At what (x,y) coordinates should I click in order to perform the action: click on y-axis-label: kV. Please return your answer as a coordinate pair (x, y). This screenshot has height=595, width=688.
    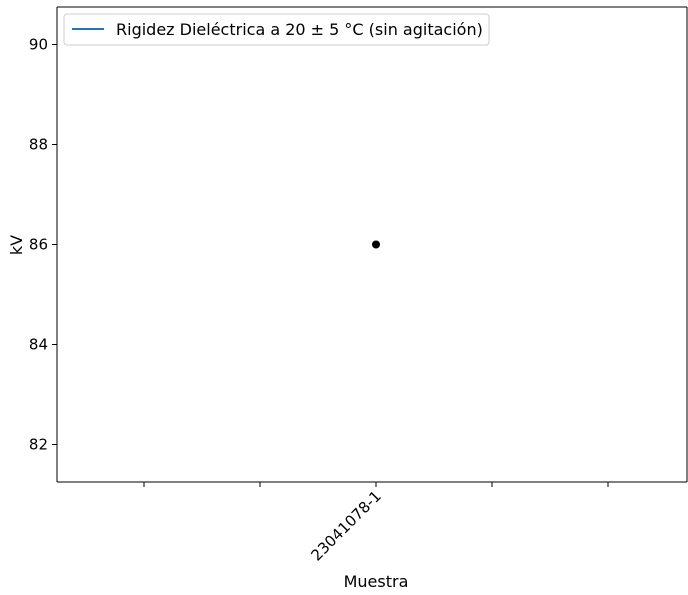
    Looking at the image, I should click on (16, 245).